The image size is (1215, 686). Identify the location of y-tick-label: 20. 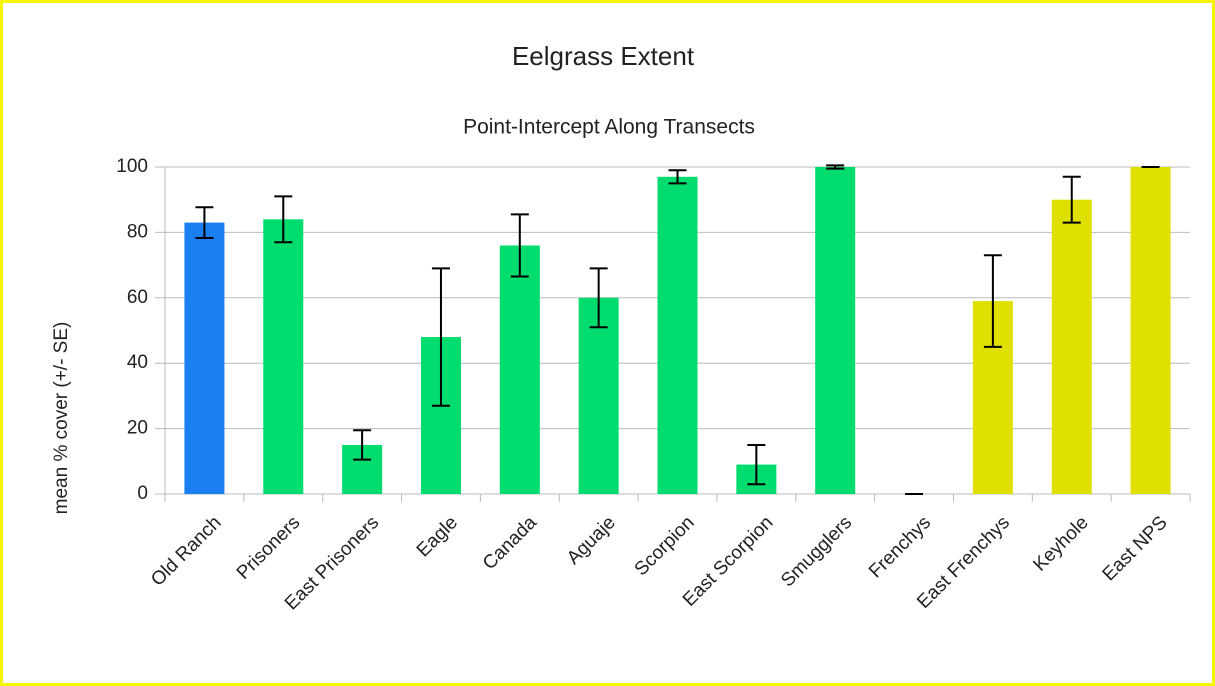
(137, 428).